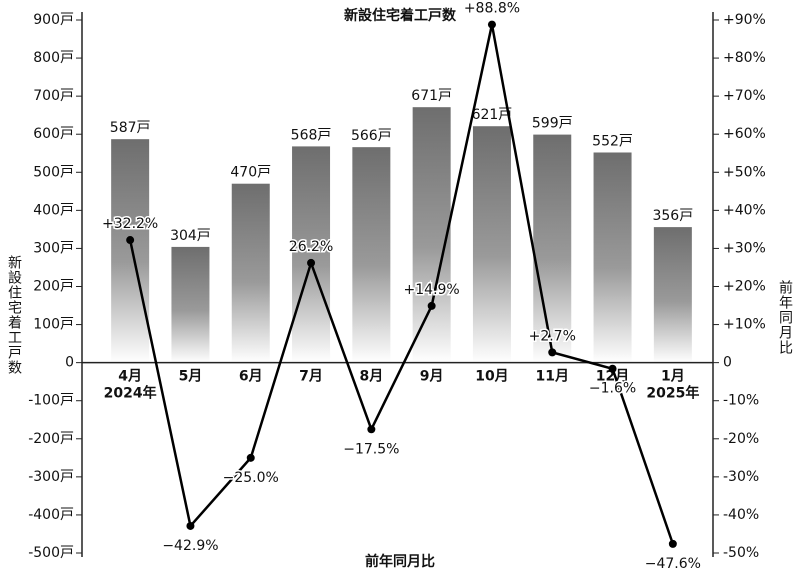 This screenshot has width=800, height=578. I want to click on chart-title: 新設住宅着工戸数, so click(400, 15).